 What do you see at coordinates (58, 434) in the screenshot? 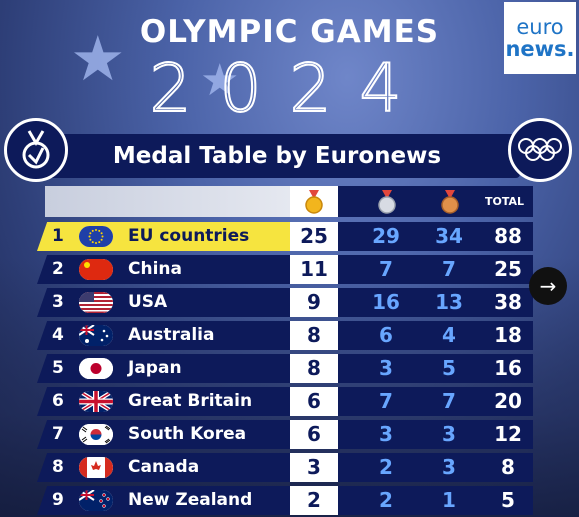
I see `rank: 7` at bounding box center [58, 434].